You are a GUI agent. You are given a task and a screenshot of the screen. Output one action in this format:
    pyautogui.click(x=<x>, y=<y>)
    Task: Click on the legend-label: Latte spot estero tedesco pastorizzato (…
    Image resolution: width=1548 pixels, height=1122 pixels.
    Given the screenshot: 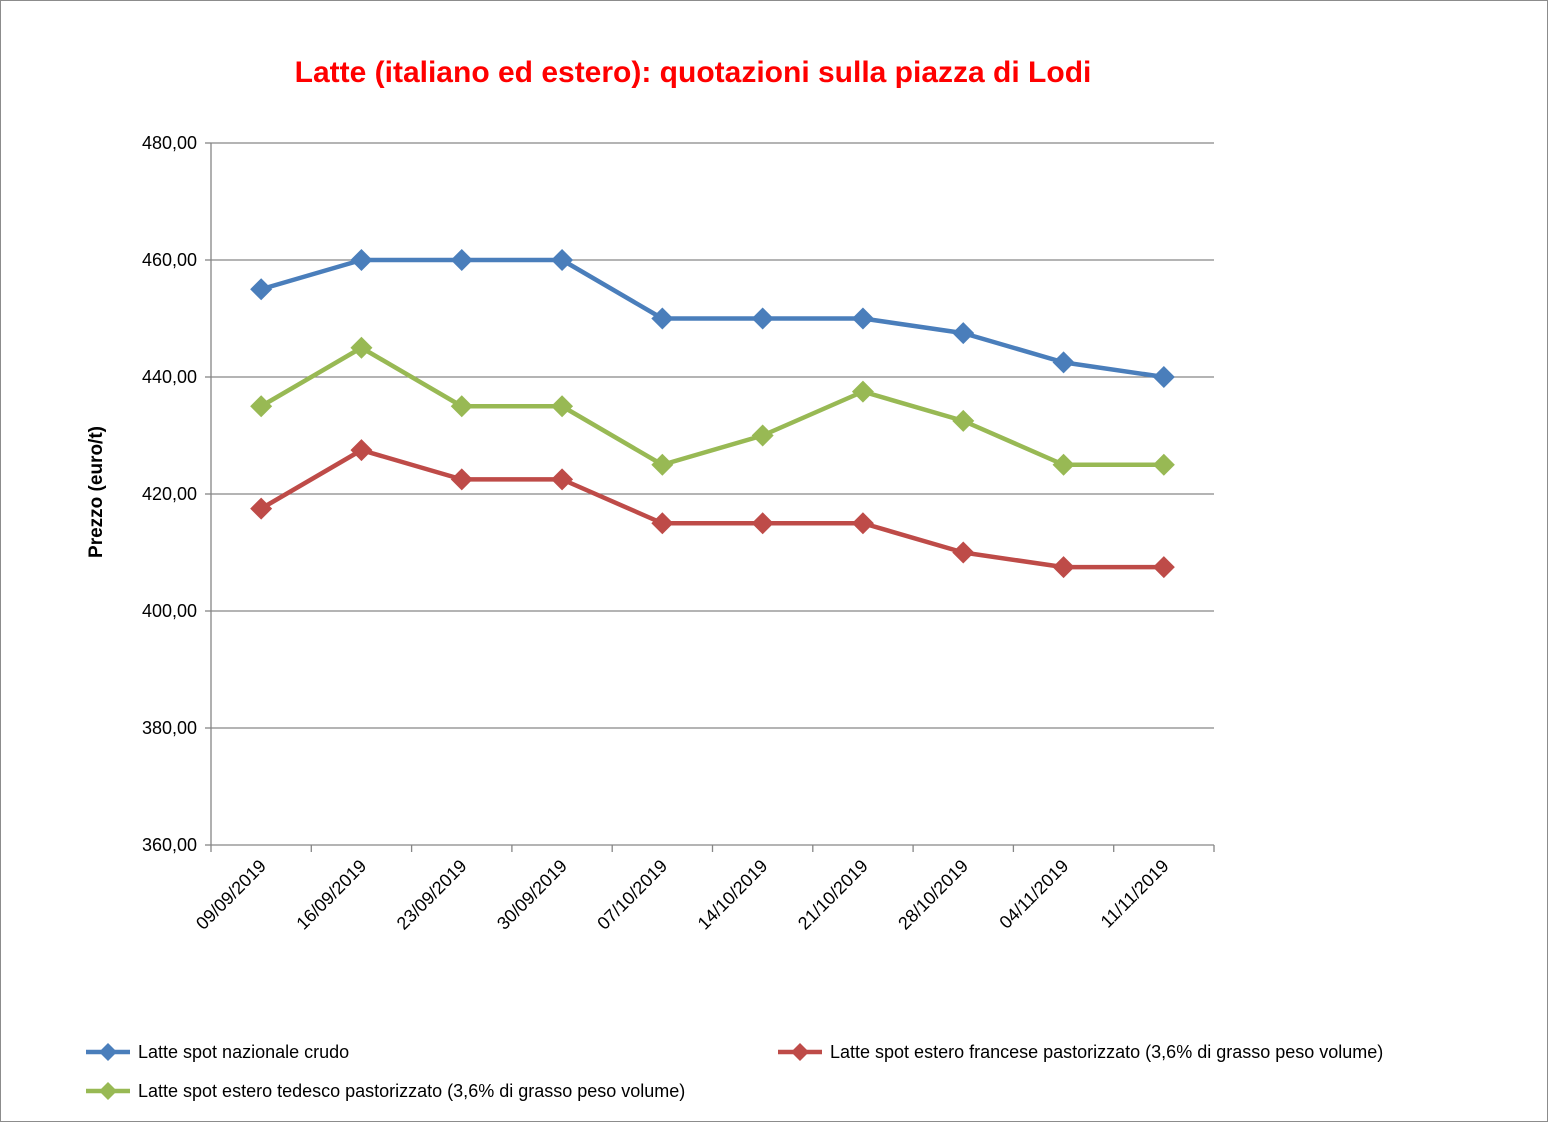 What is the action you would take?
    pyautogui.click(x=411, y=1091)
    